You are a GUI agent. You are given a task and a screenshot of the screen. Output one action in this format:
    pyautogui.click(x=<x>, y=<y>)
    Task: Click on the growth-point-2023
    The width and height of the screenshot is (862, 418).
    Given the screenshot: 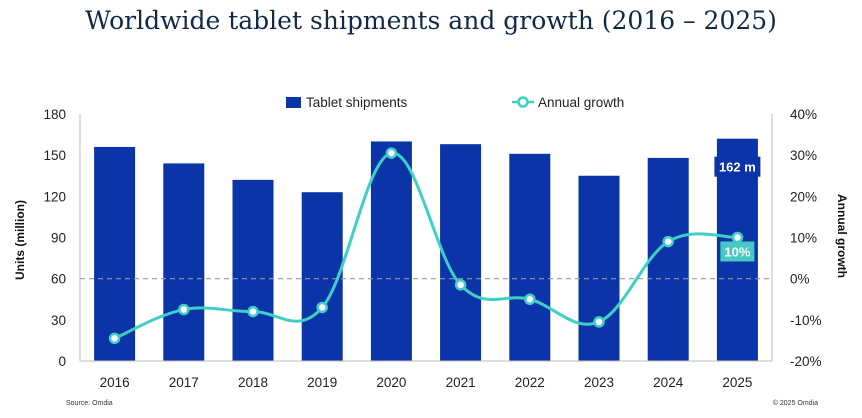 What is the action you would take?
    pyautogui.click(x=599, y=322)
    